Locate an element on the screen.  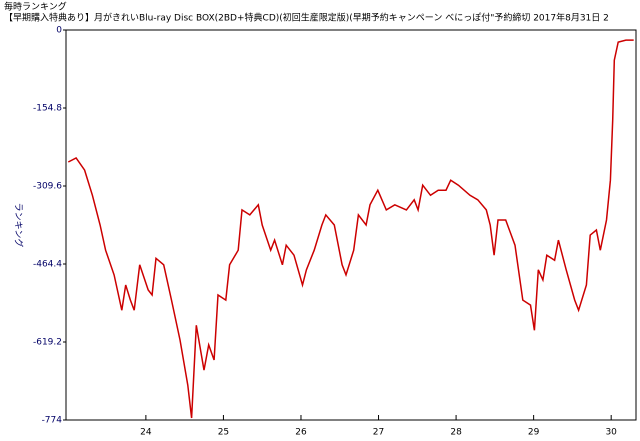
x-tick-label: 26 is located at coordinates (301, 433).